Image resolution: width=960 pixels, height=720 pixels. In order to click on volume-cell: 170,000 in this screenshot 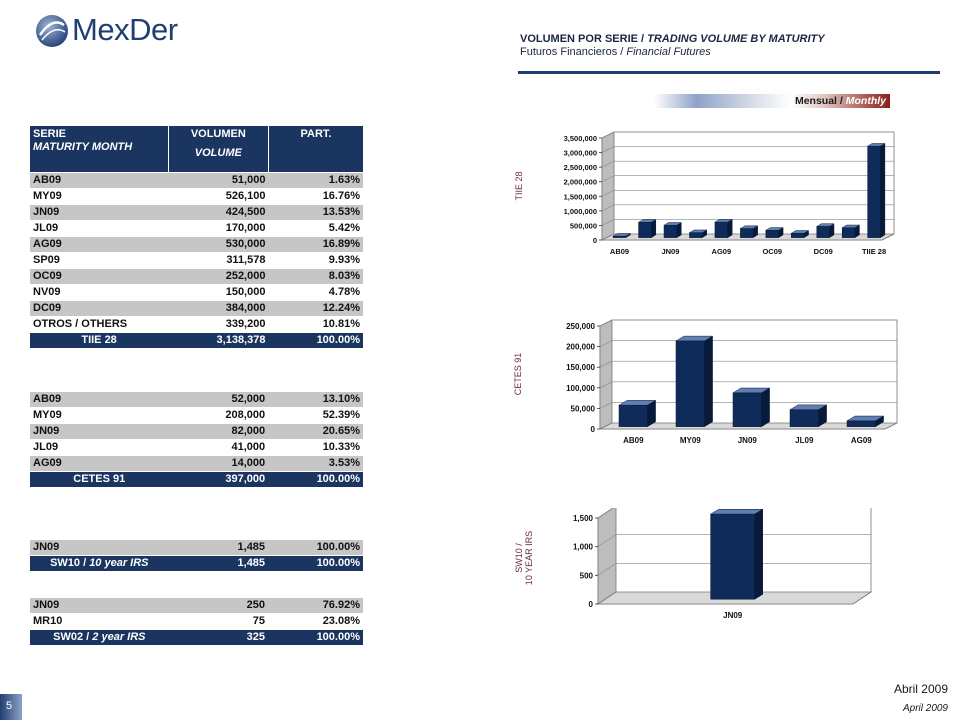, I will do `click(218, 228)`.